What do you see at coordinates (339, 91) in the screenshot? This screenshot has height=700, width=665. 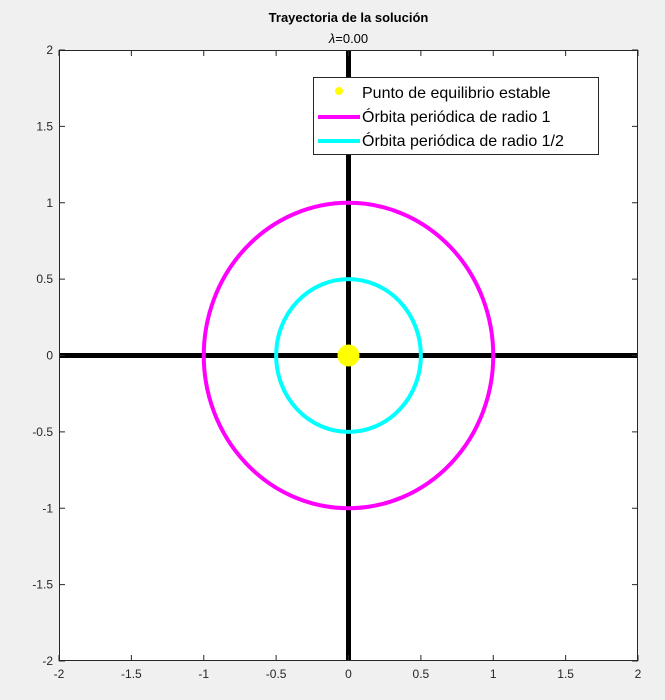 I see `legend-marker-equilibrium` at bounding box center [339, 91].